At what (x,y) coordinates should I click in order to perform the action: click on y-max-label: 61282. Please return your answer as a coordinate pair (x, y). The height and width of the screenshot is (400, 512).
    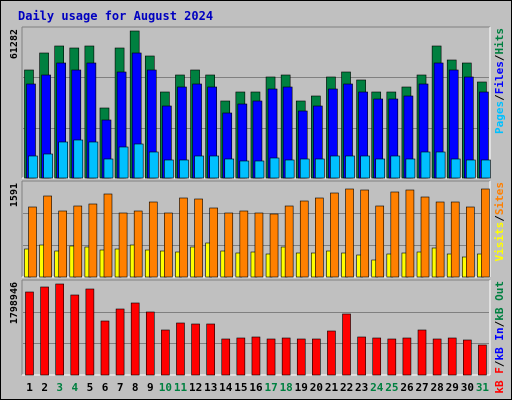
    Looking at the image, I should click on (14, 44).